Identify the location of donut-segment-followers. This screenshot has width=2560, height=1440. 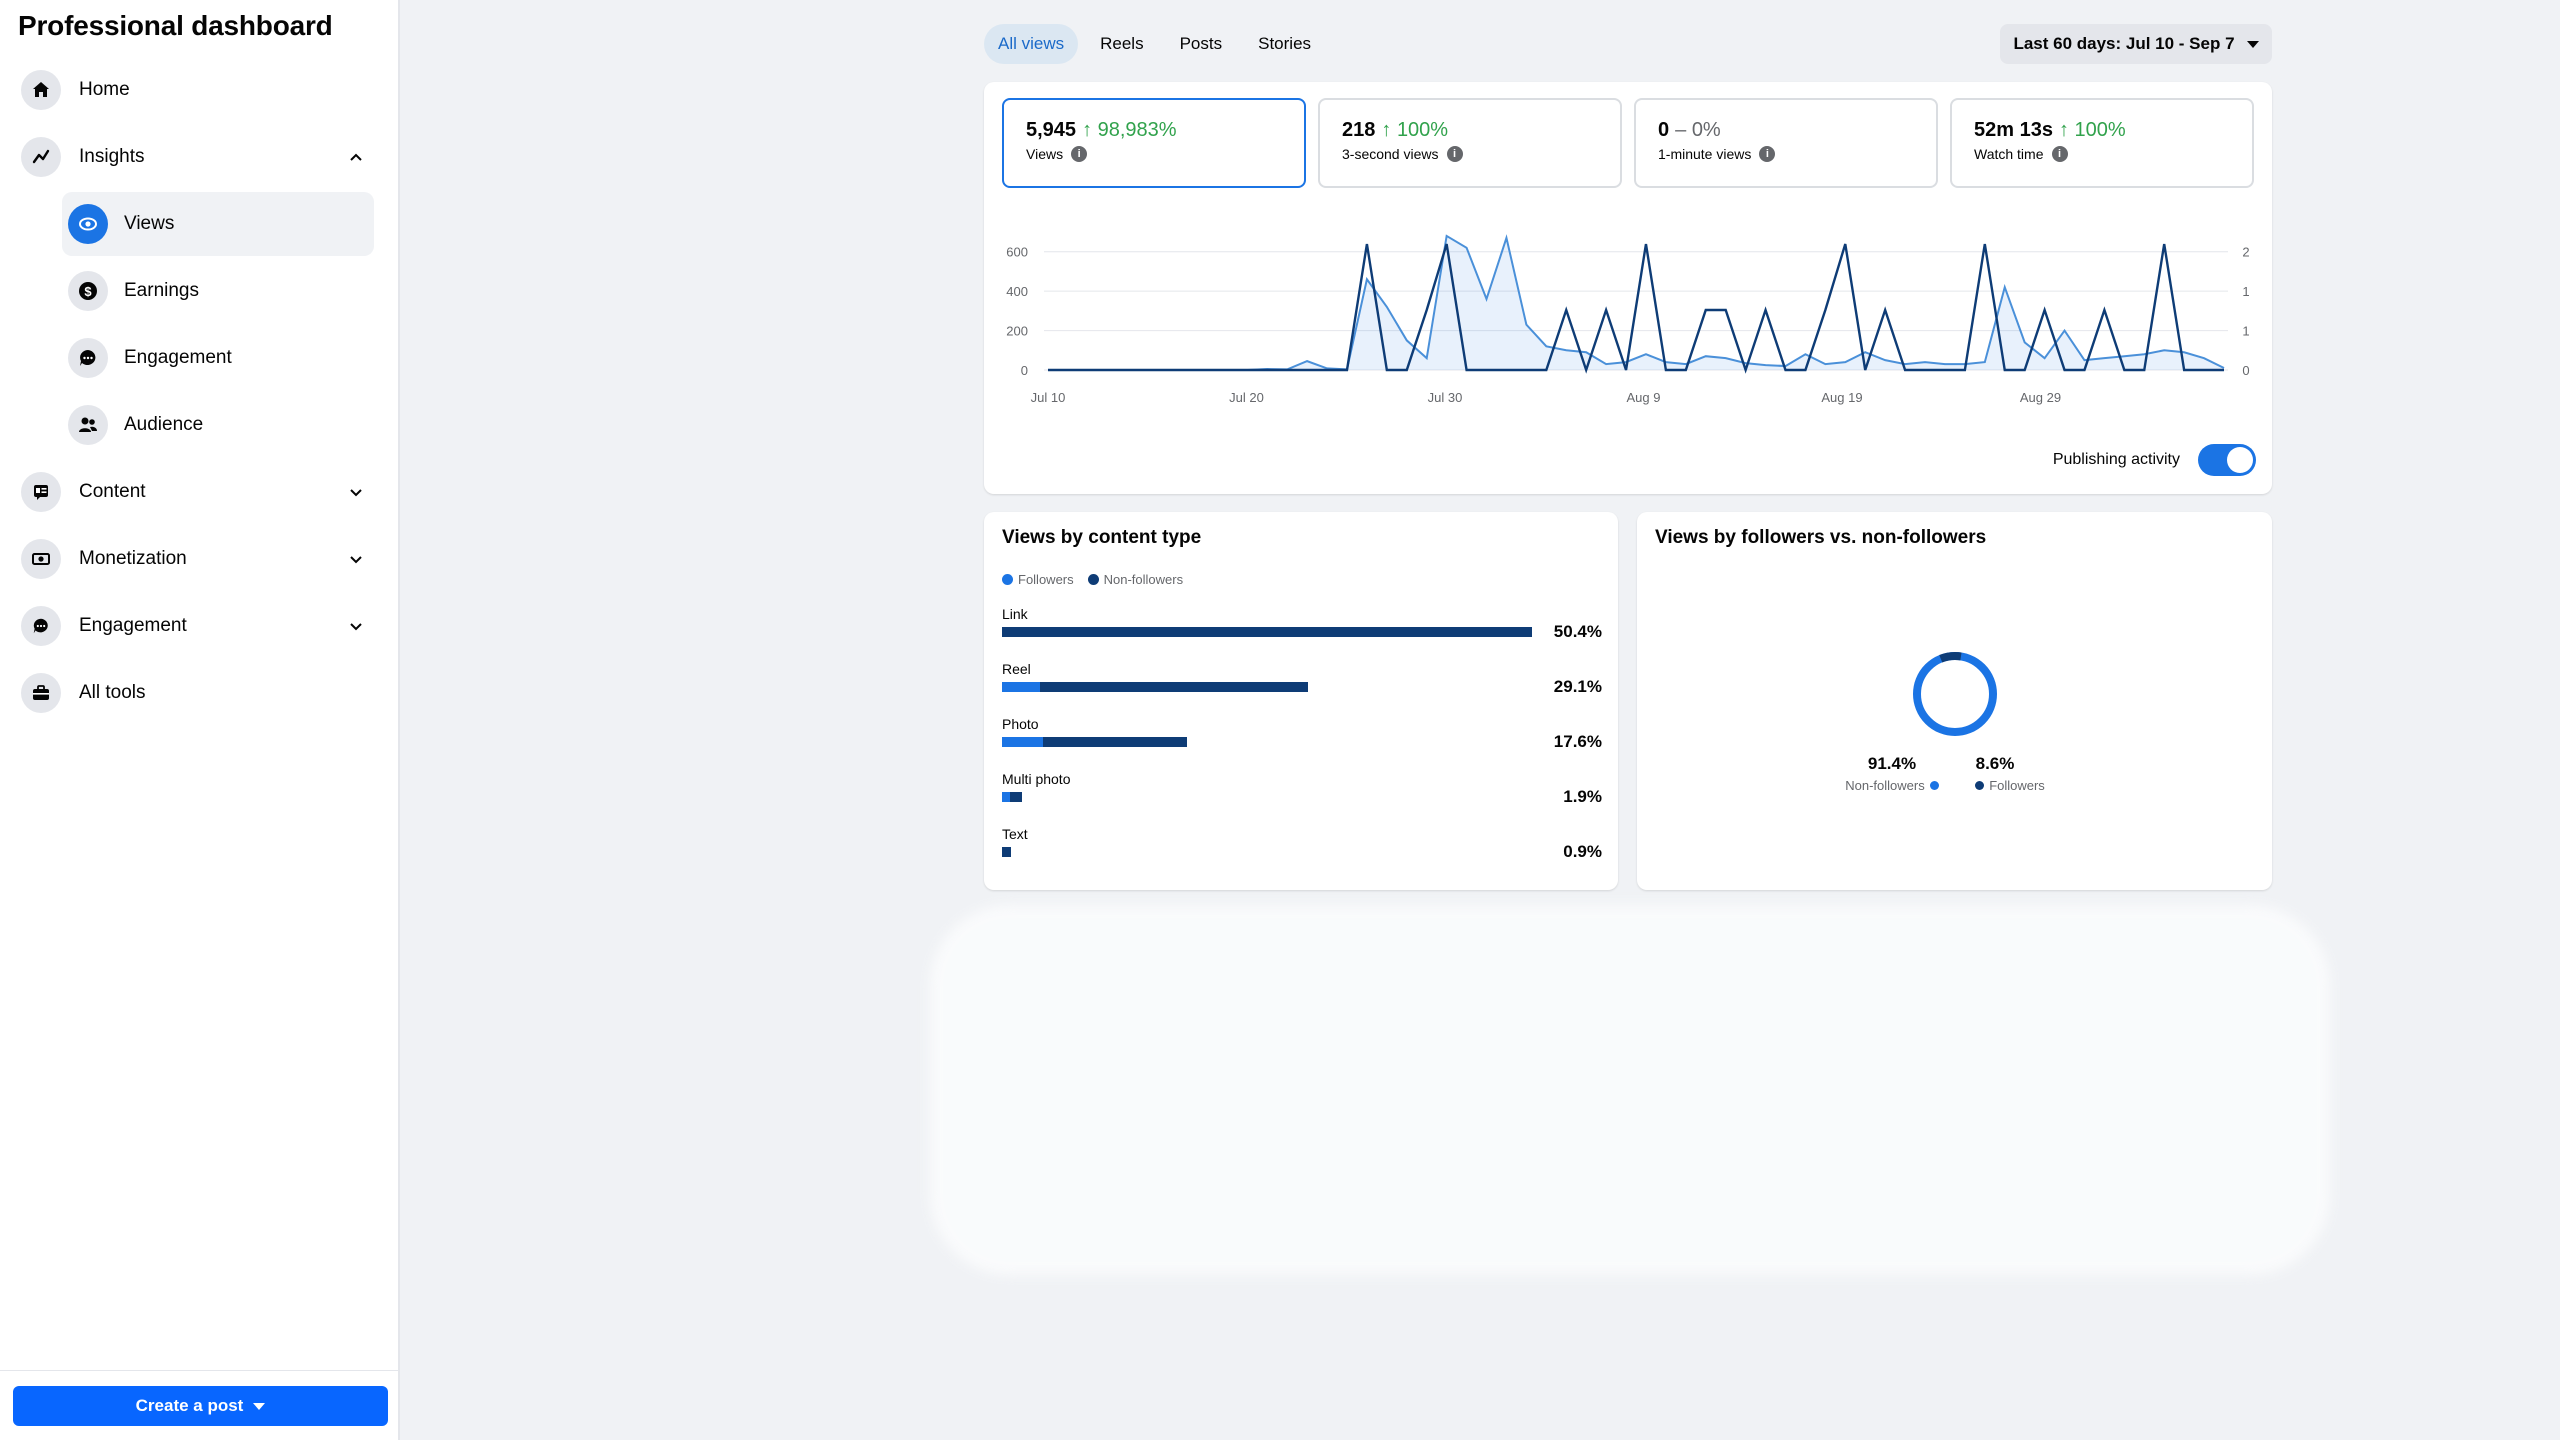
(1955, 694).